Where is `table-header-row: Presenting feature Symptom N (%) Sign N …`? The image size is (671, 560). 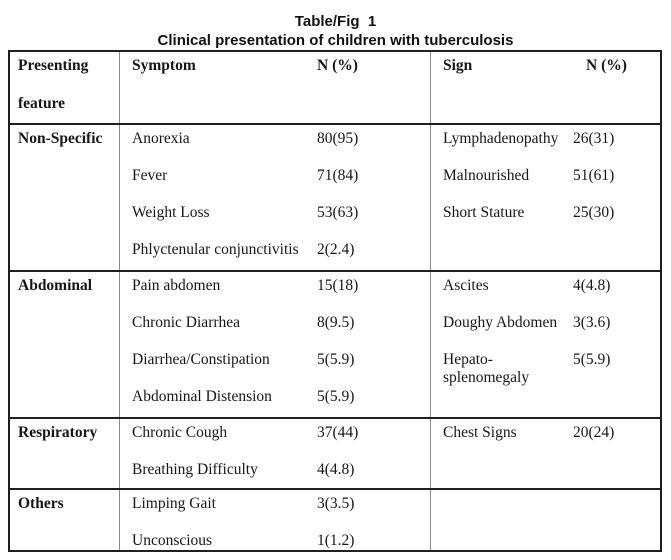
table-header-row: Presenting feature Symptom N (%) Sign N … is located at coordinates (335, 87).